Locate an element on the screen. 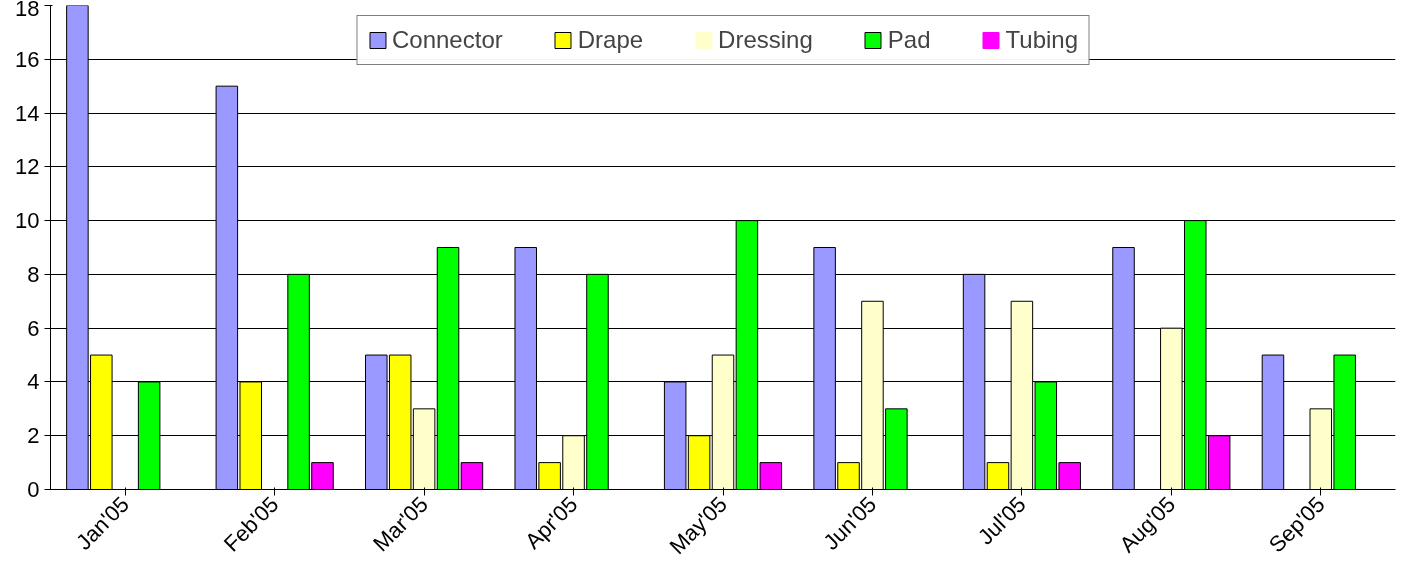  legend-label: Pad is located at coordinates (909, 40).